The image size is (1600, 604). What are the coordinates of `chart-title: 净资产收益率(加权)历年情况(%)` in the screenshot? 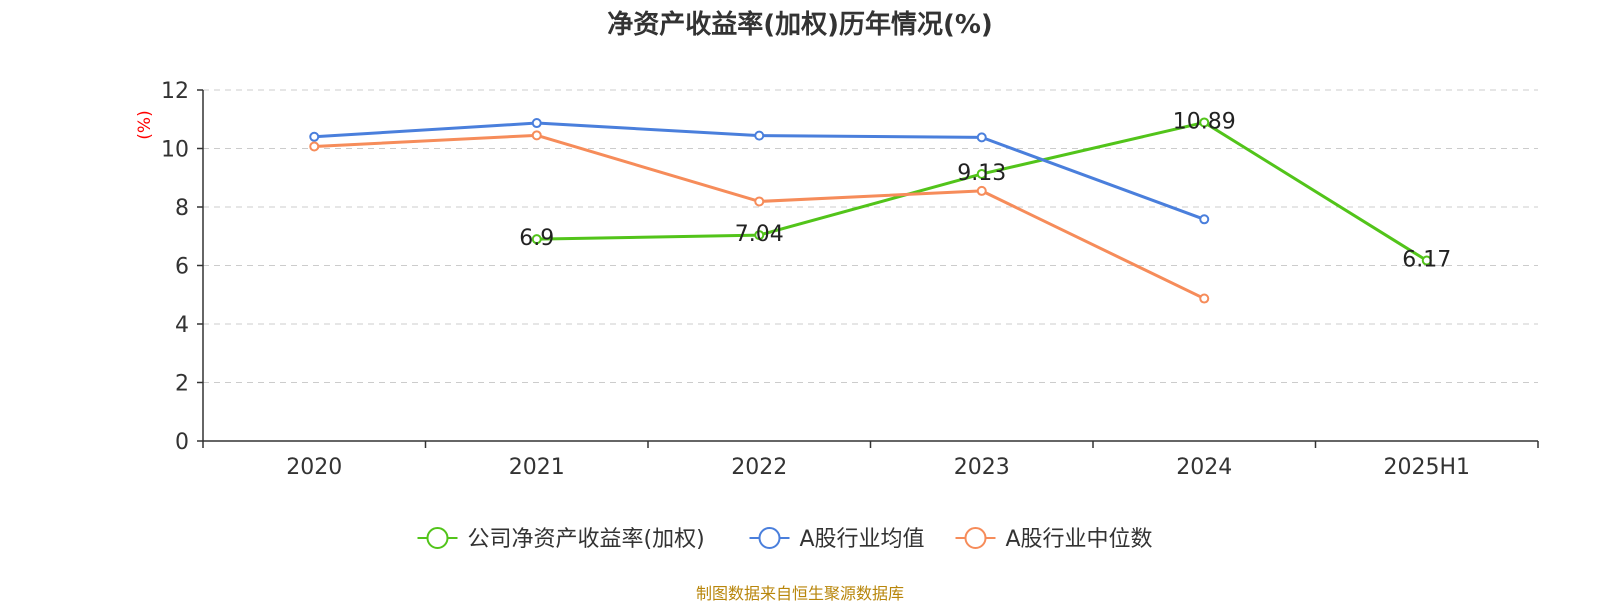 It's located at (800, 25).